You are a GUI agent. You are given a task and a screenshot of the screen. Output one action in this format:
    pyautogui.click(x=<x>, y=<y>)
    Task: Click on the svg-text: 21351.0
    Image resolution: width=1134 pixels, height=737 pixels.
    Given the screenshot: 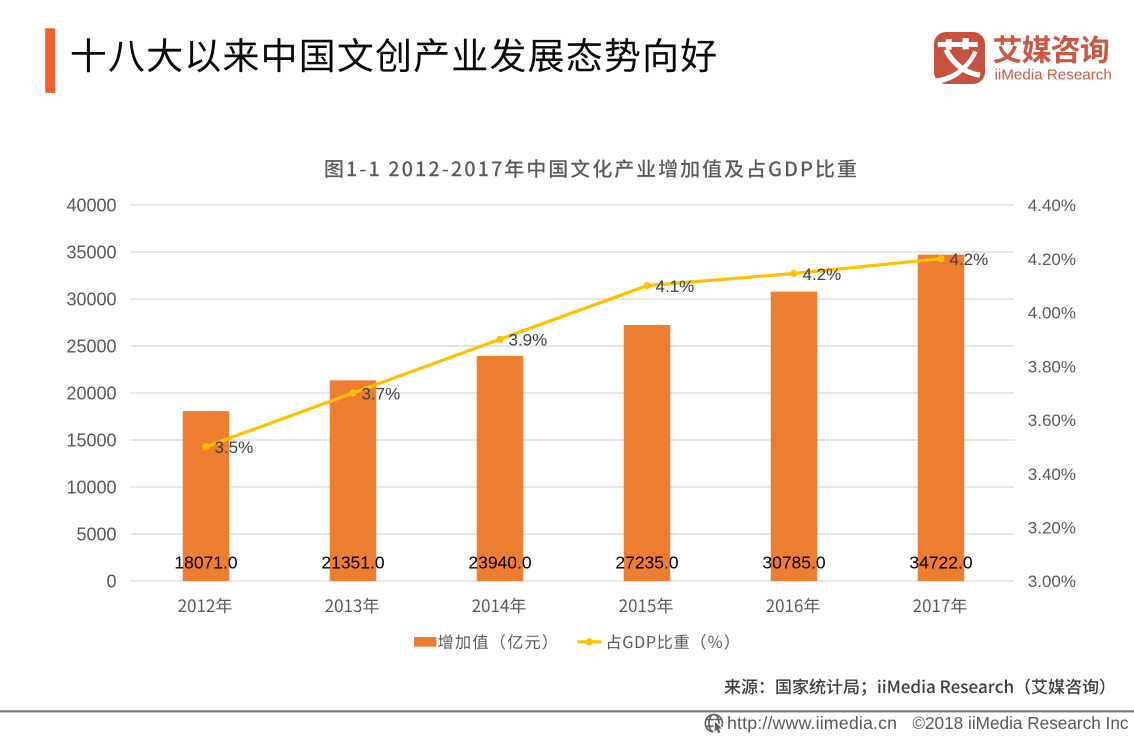 What is the action you would take?
    pyautogui.click(x=353, y=562)
    